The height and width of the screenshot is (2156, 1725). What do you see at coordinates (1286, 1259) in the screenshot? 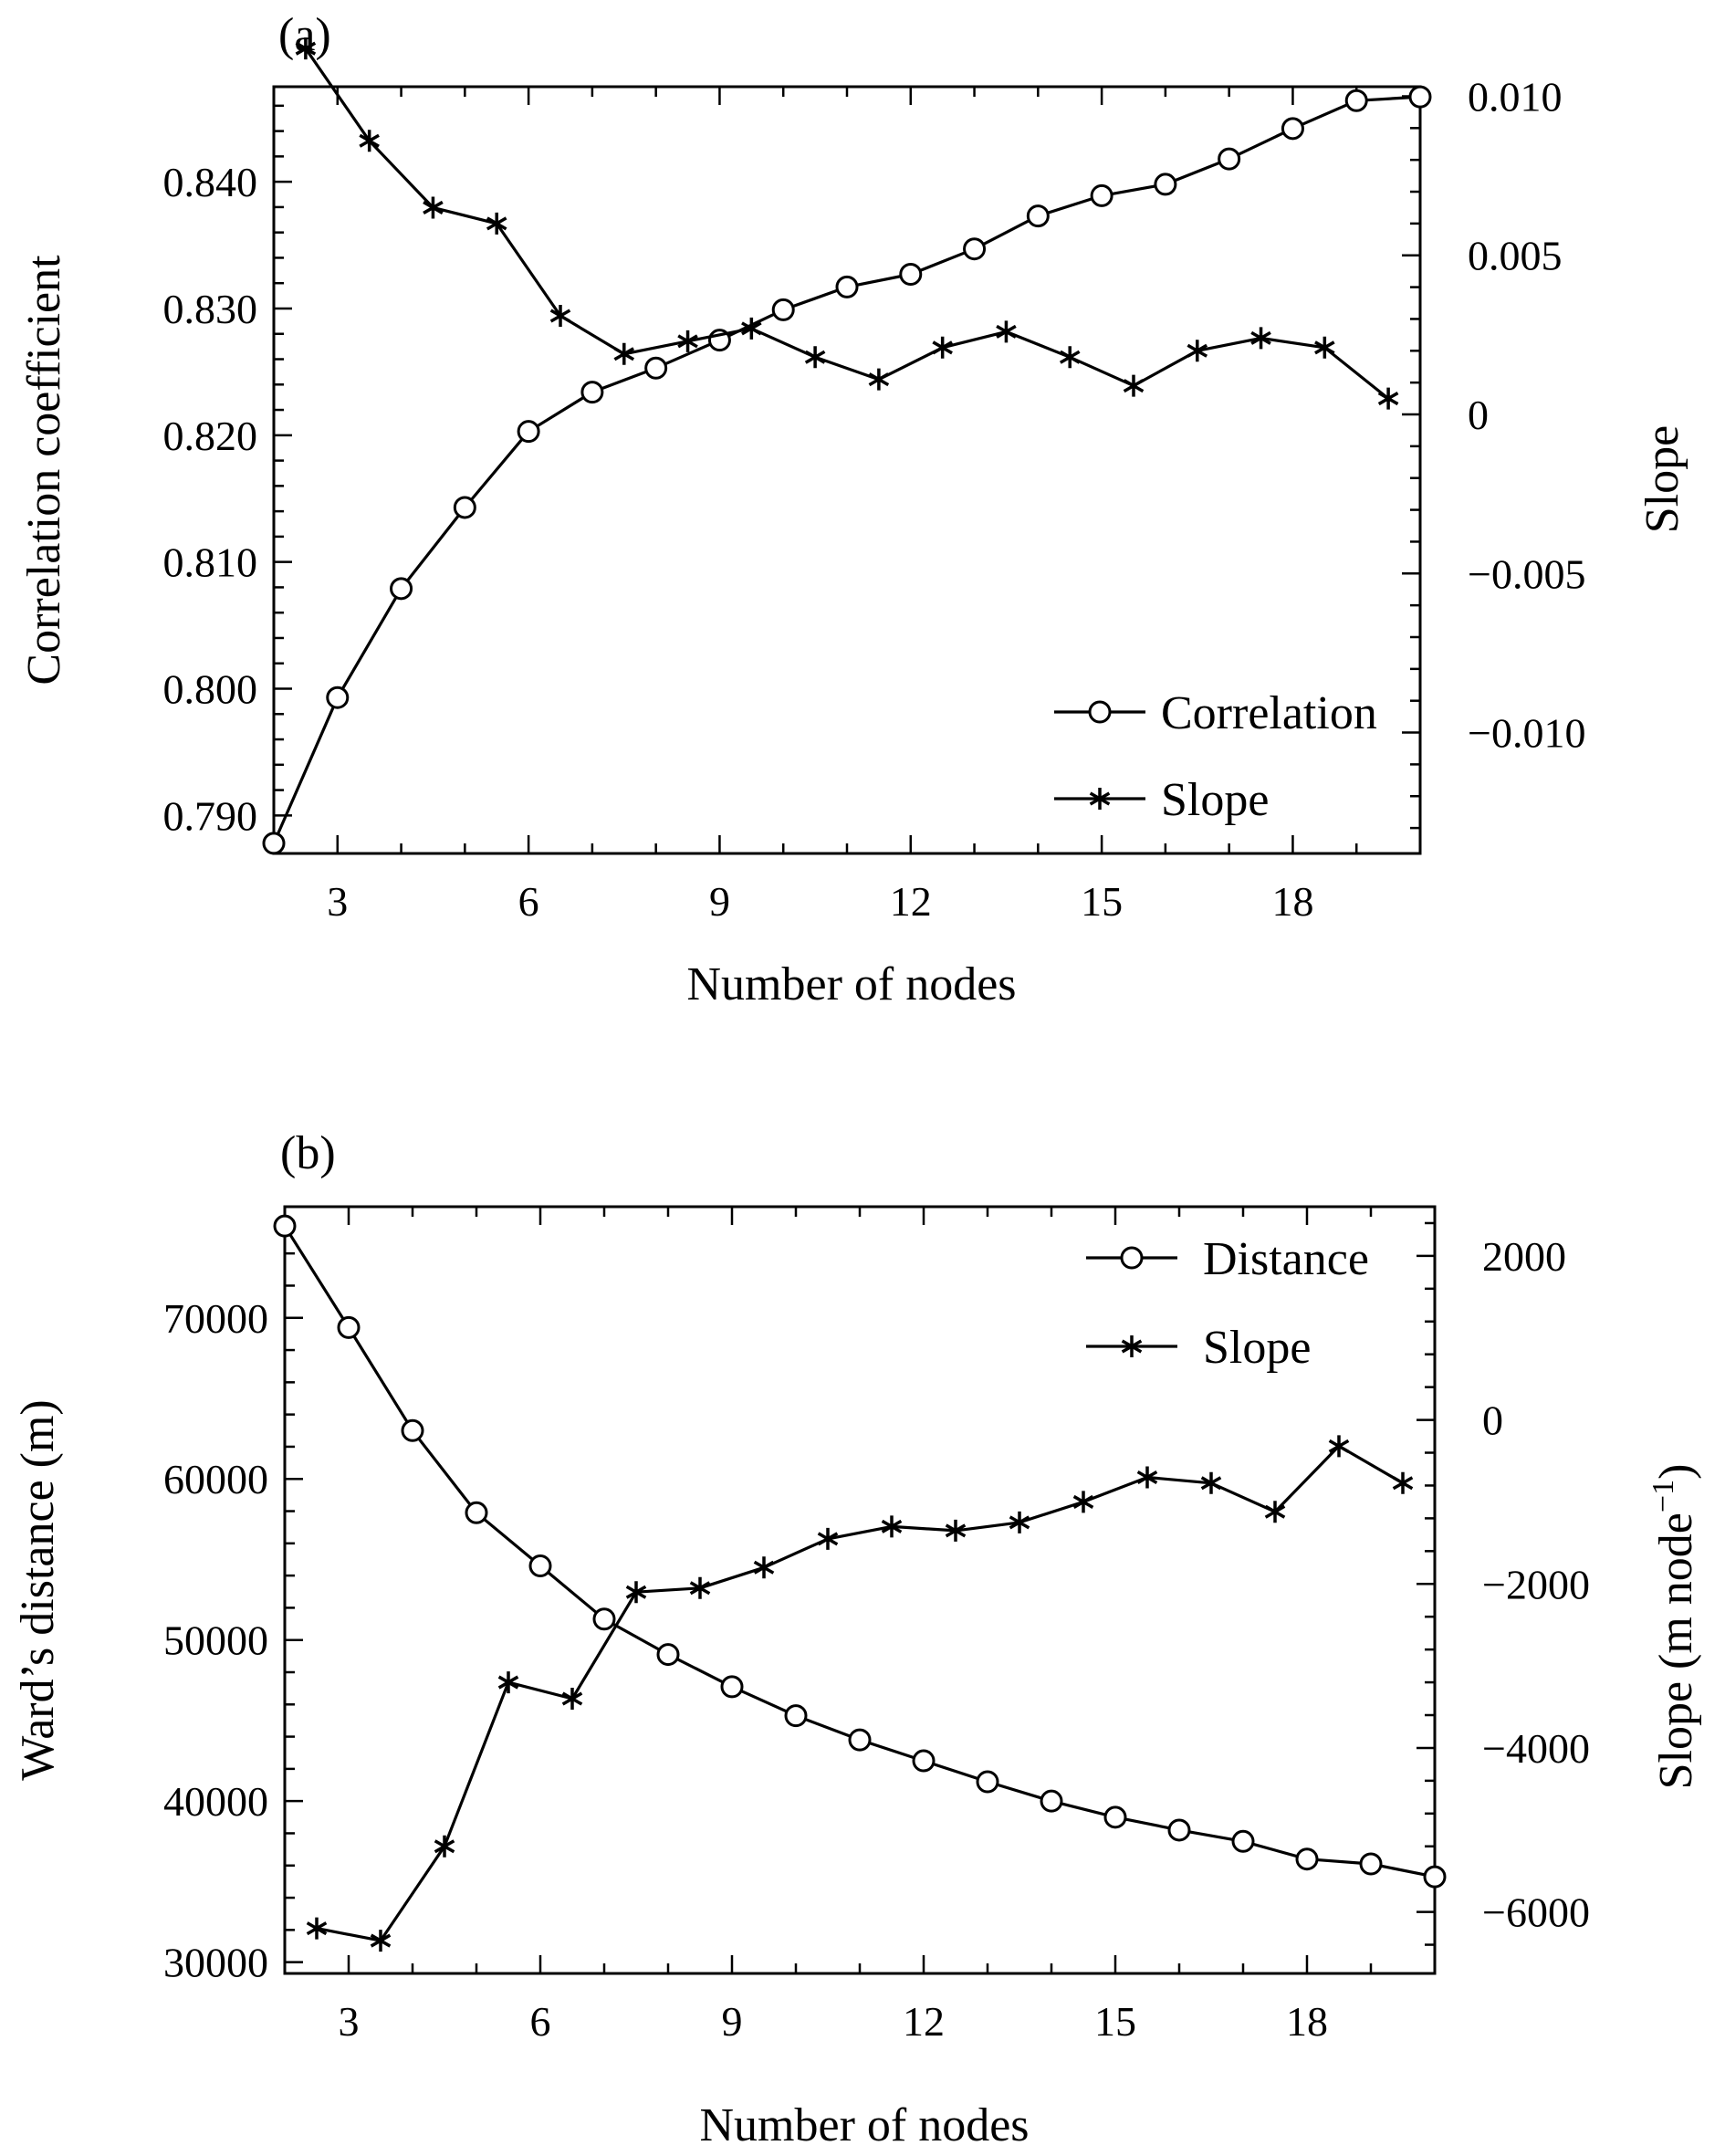
I see `panel-b-legend-label: Distance` at bounding box center [1286, 1259].